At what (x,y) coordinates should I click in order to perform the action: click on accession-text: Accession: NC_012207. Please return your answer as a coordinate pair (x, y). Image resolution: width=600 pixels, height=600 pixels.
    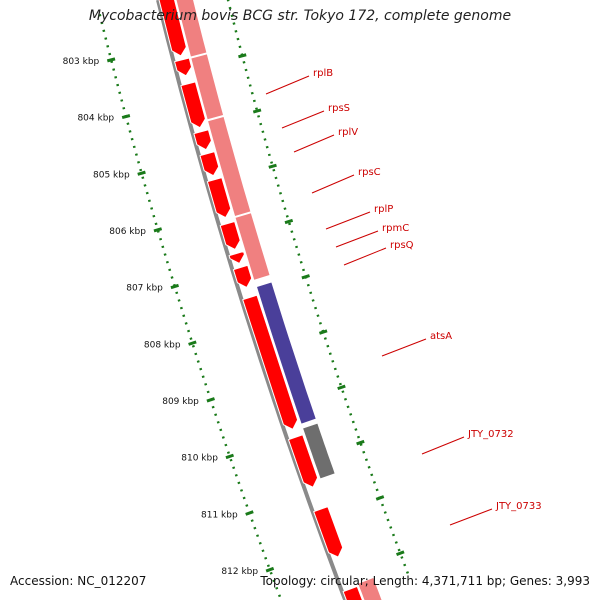
    Looking at the image, I should click on (78, 581).